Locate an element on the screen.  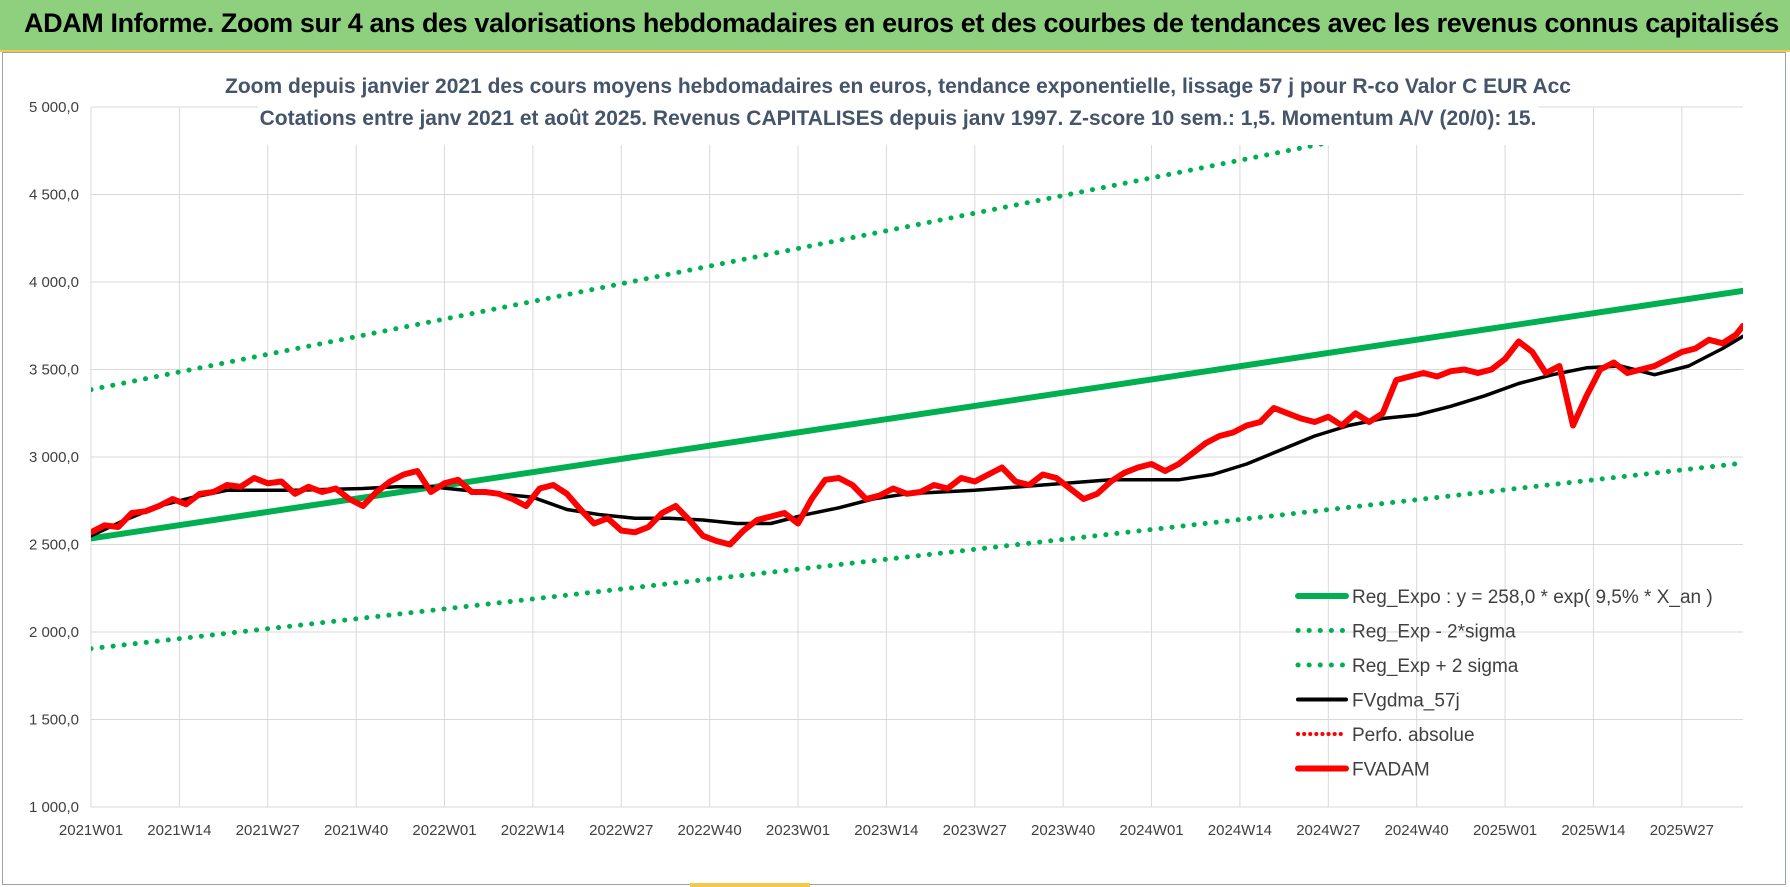
legend-label-3: FVgdma_57j is located at coordinates (1406, 701).